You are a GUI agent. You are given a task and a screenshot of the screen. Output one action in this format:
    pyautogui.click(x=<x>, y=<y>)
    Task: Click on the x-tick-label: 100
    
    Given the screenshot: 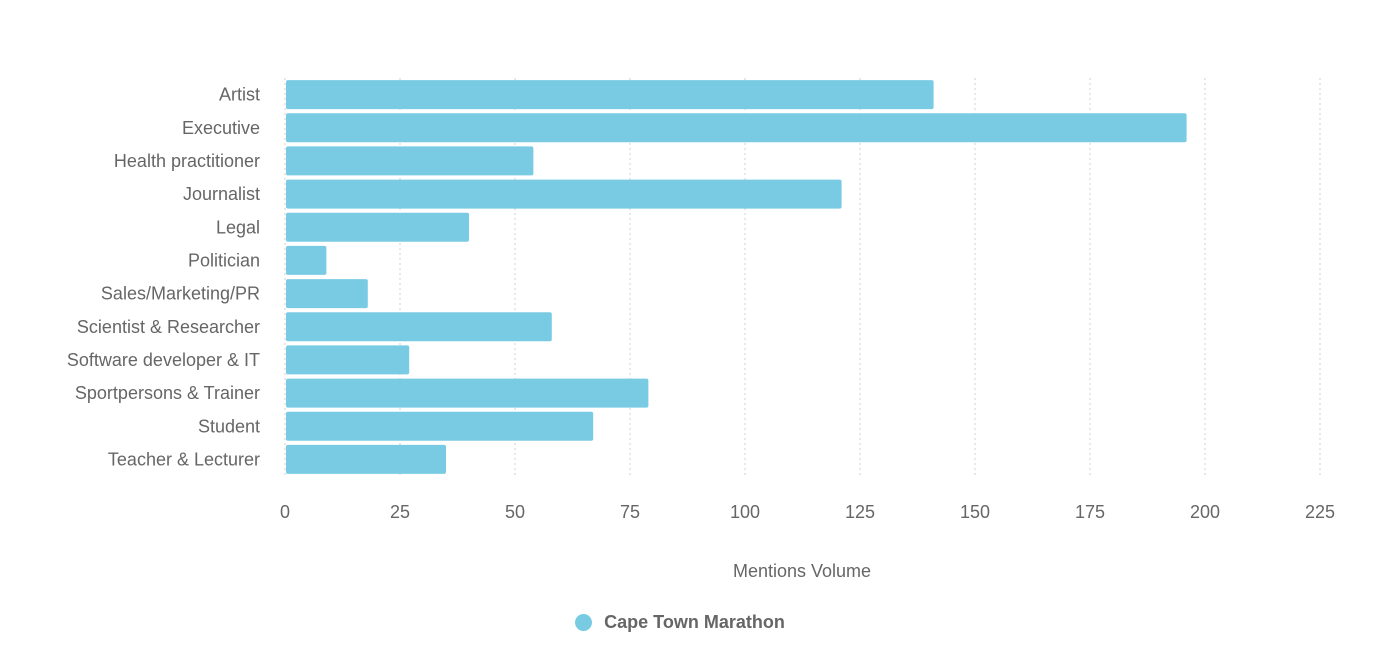 What is the action you would take?
    pyautogui.click(x=745, y=512)
    